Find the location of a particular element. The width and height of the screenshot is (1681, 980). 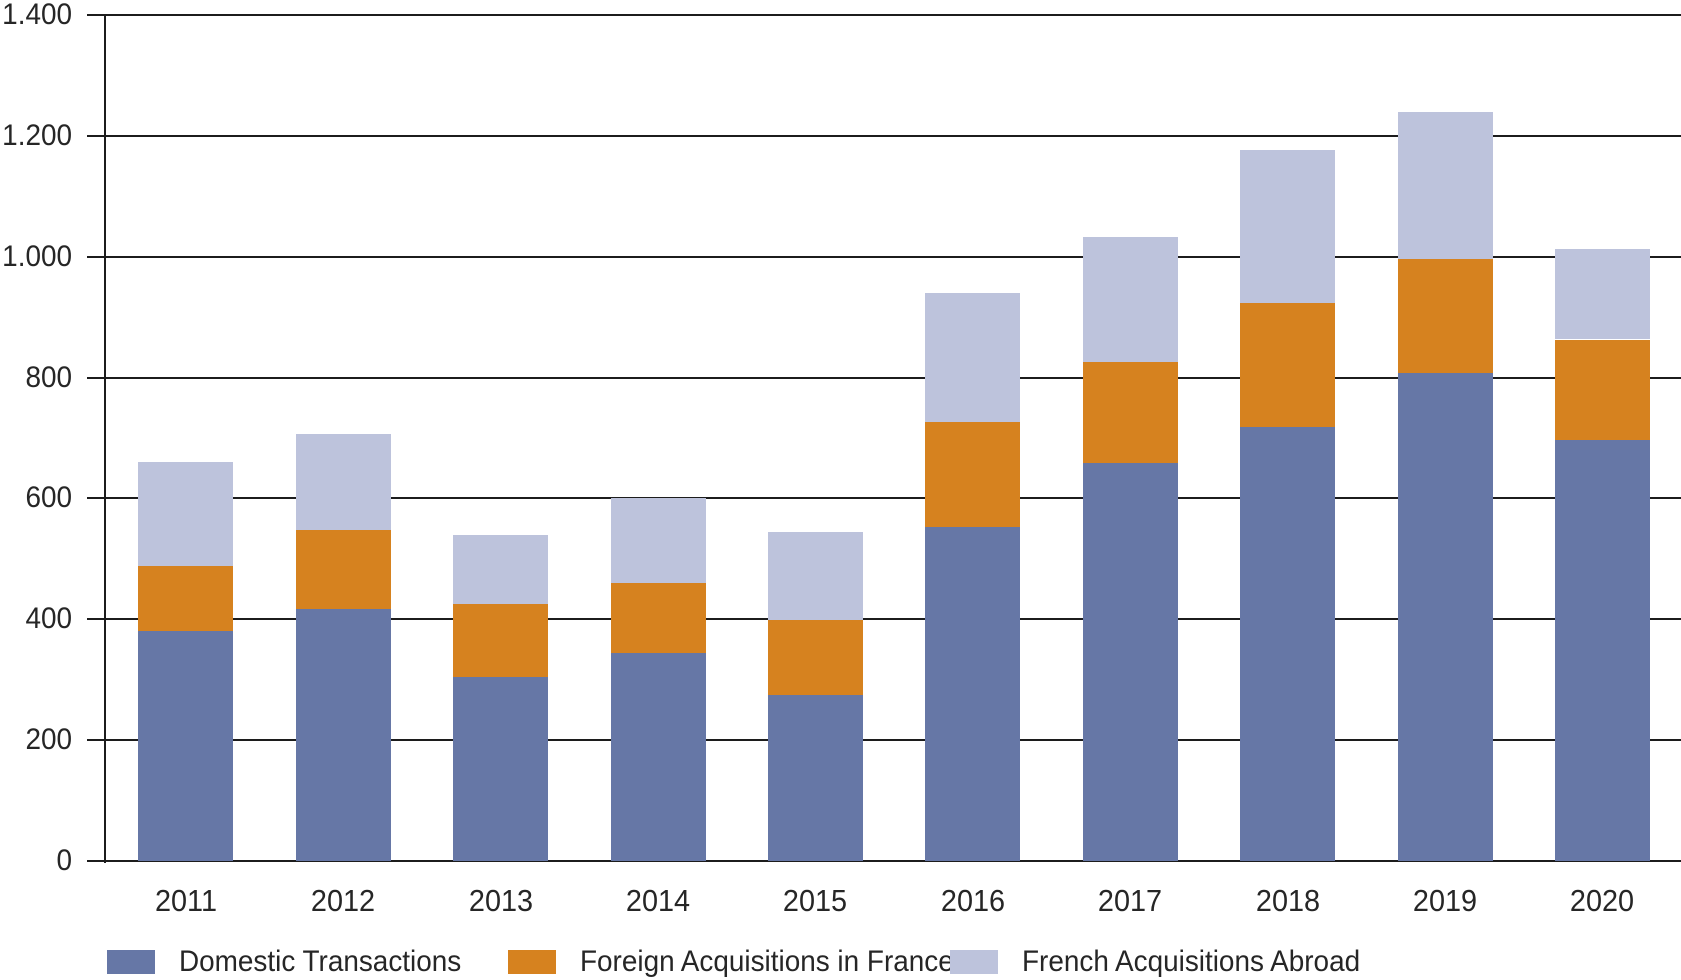

bar-2016-segment-french-acquisitions-abroad is located at coordinates (973, 357).